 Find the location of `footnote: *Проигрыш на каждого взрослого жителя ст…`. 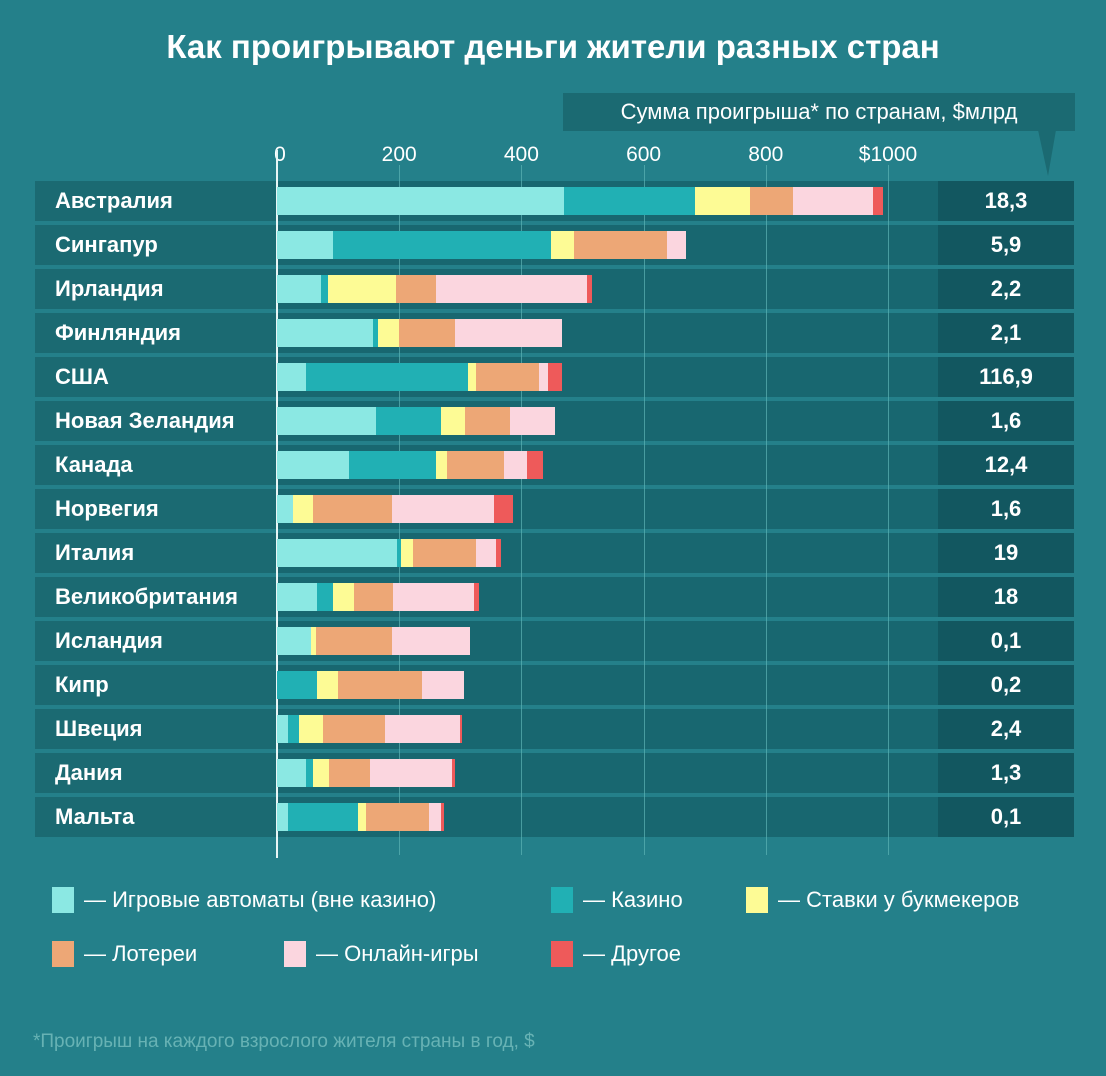

footnote: *Проигрыш на каждого взрослого жителя ст… is located at coordinates (284, 1041).